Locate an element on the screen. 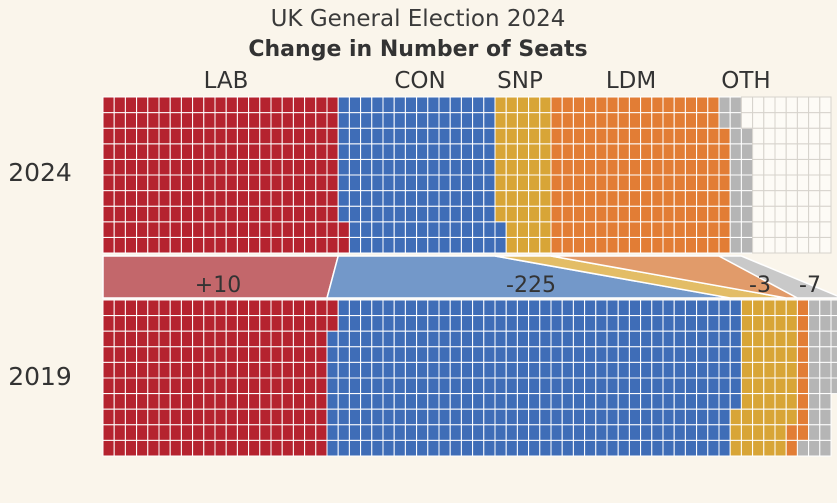 The width and height of the screenshot is (837, 503). seat-2024-oth is located at coordinates (735, 136).